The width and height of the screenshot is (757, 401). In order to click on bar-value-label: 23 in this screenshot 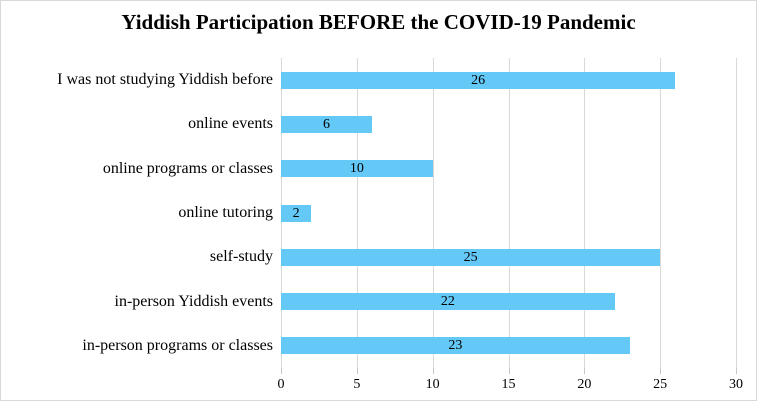, I will do `click(455, 346)`.